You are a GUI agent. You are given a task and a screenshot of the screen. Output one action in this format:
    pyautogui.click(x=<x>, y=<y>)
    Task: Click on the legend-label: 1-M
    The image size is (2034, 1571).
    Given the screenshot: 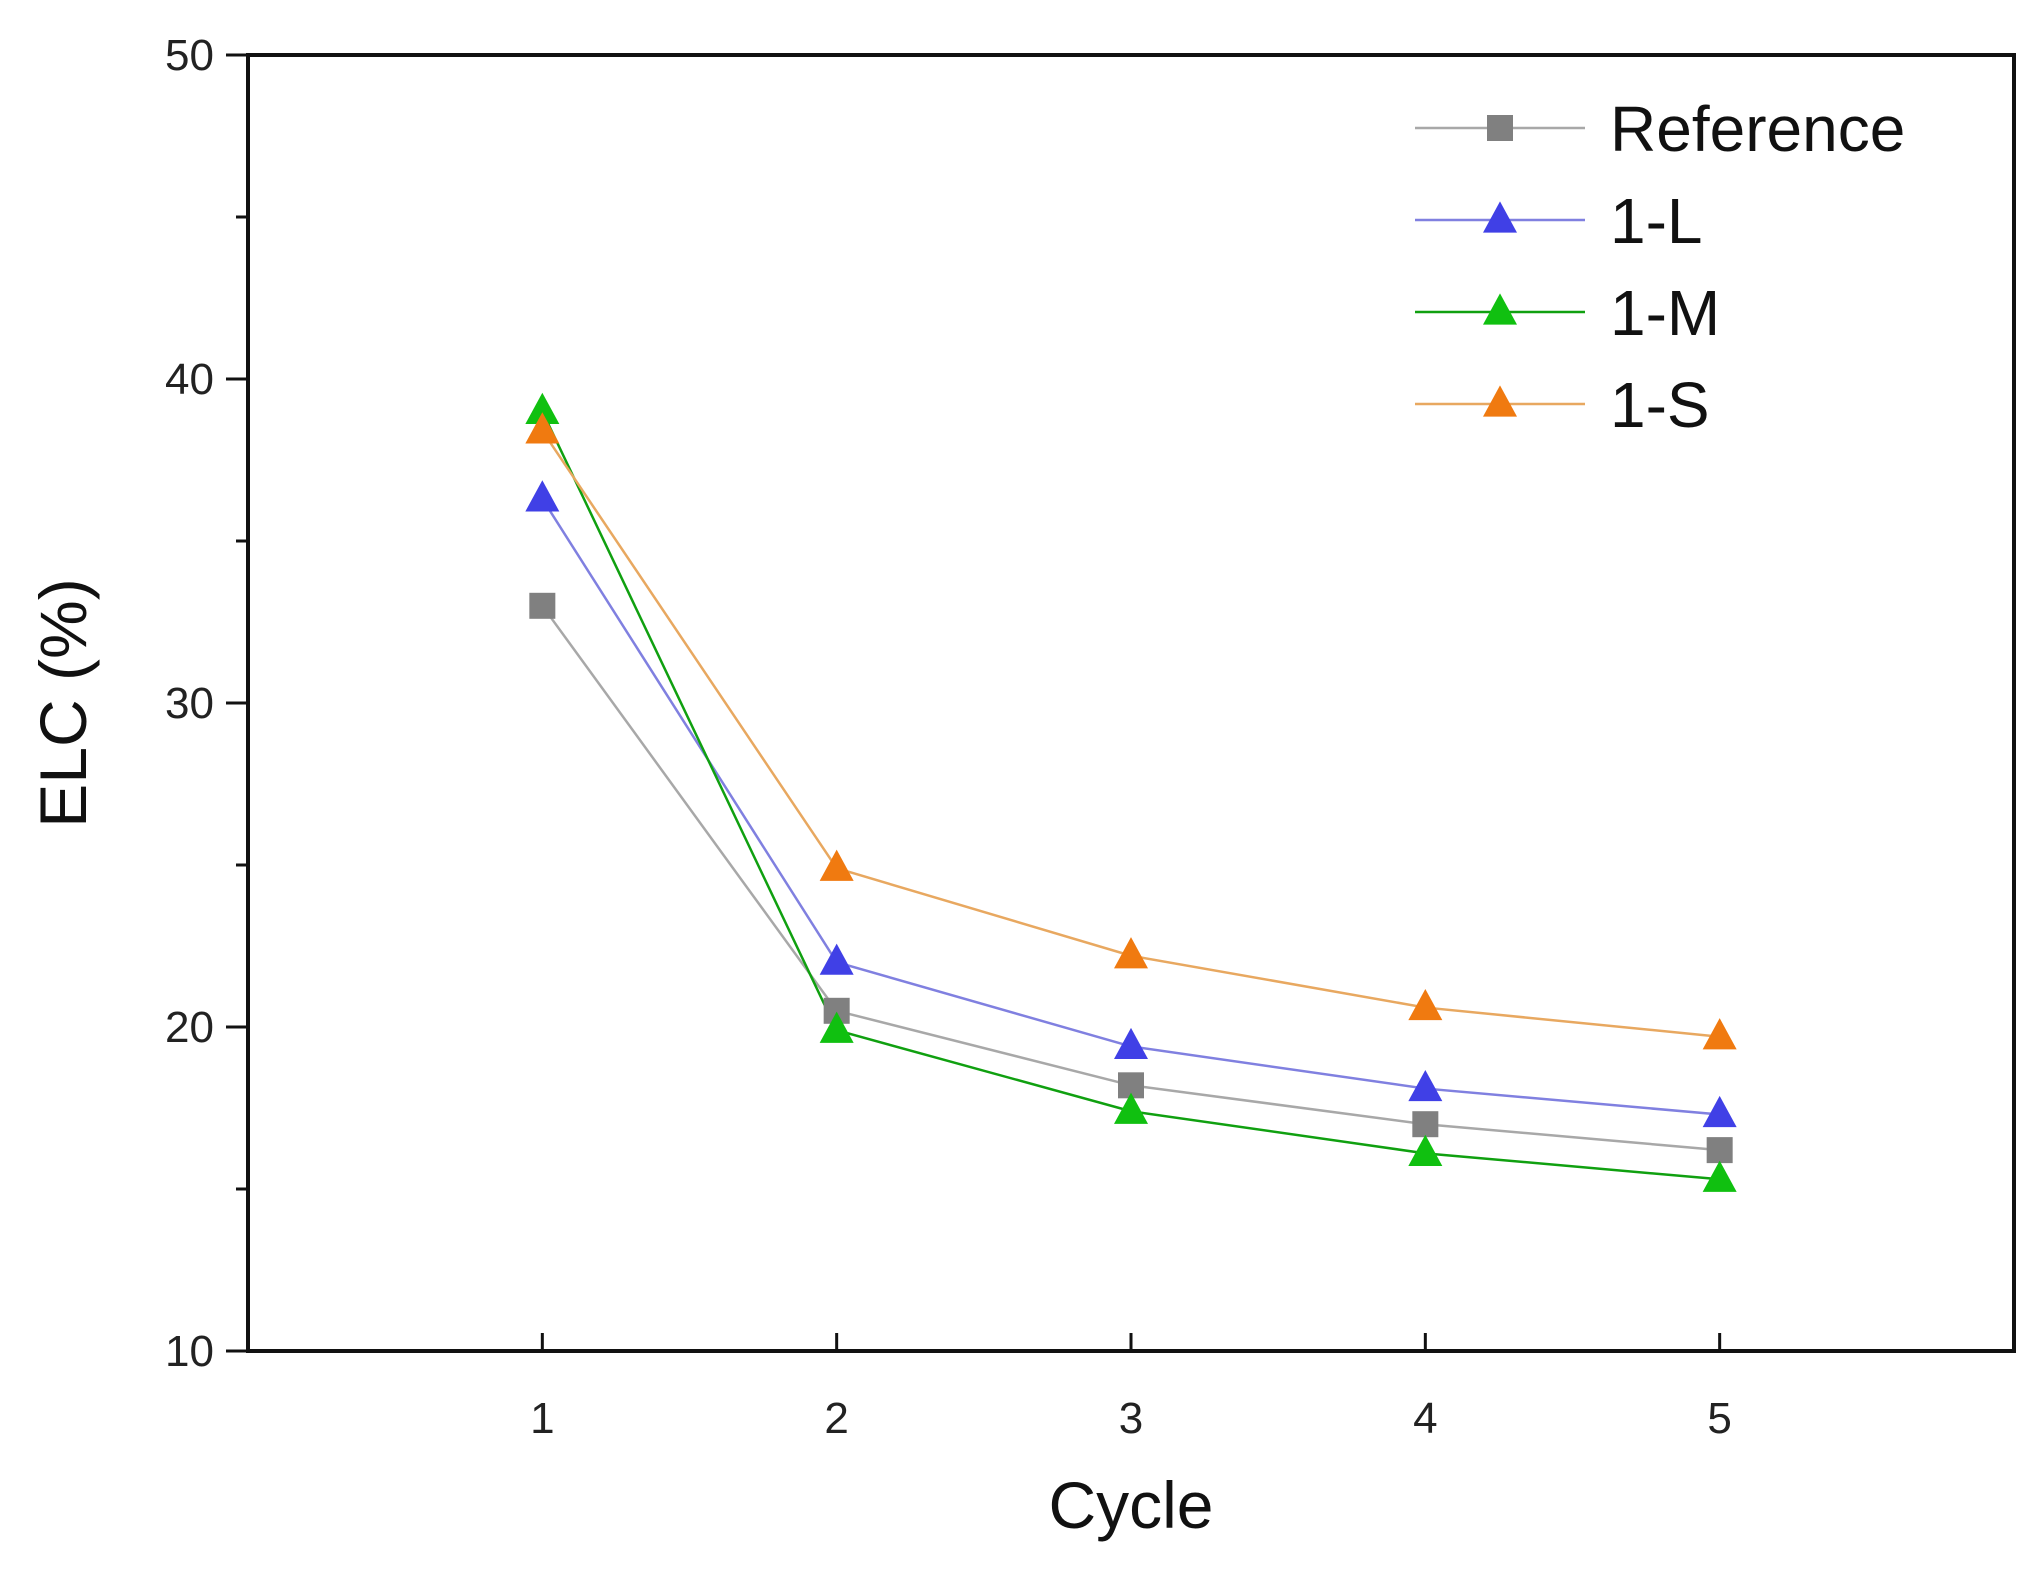 What is the action you would take?
    pyautogui.click(x=1665, y=313)
    